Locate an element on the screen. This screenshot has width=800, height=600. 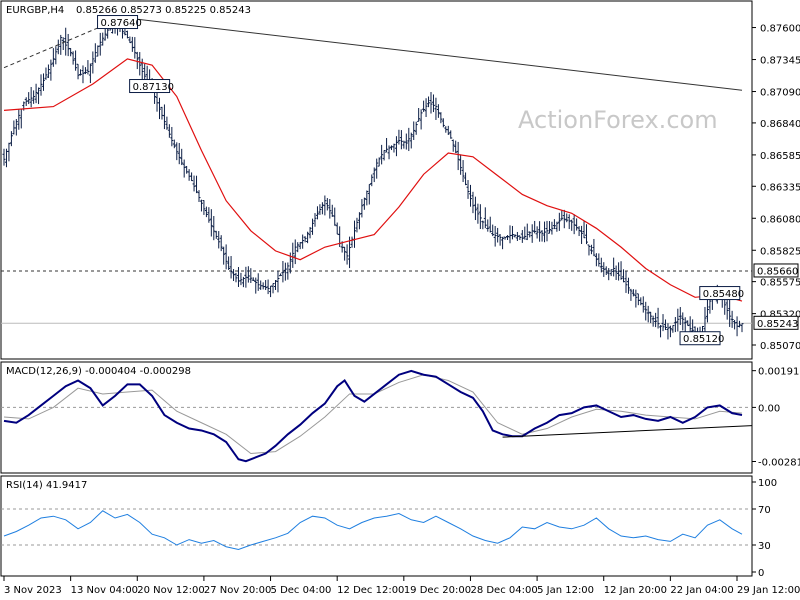
x-tick-label-3: 27 Nov 20:00 is located at coordinates (237, 590).